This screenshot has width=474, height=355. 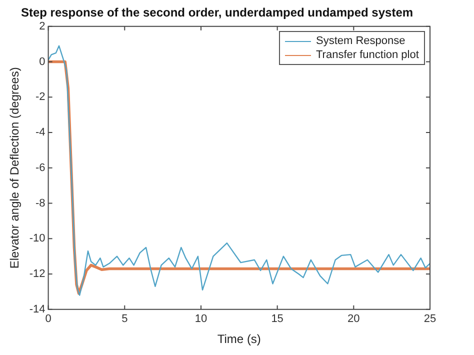 What do you see at coordinates (37, 274) in the screenshot?
I see `y-tick-label: -12` at bounding box center [37, 274].